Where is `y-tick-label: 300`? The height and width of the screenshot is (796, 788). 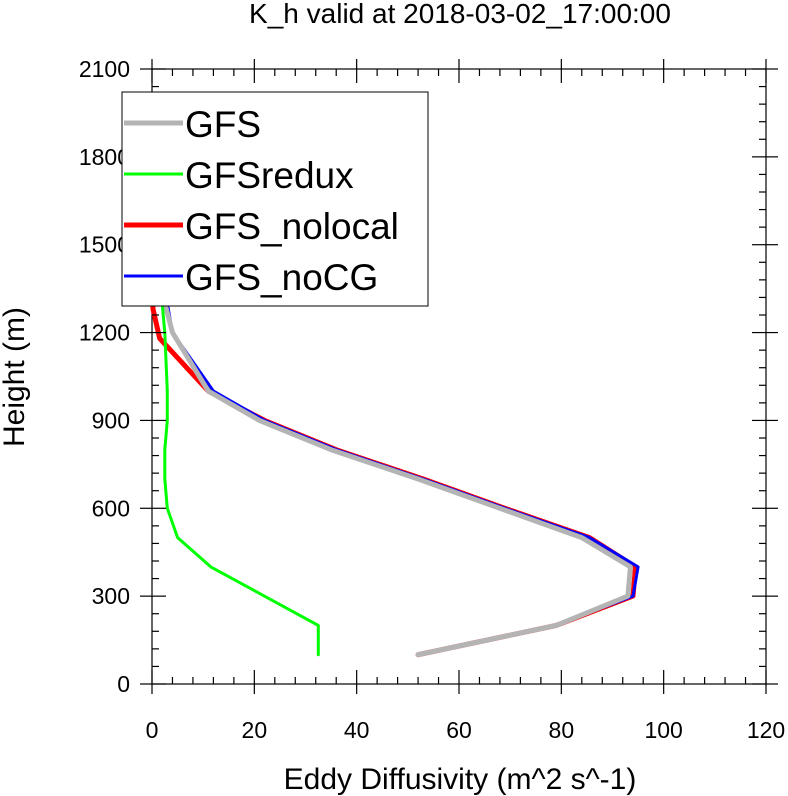
y-tick-label: 300 is located at coordinates (111, 596).